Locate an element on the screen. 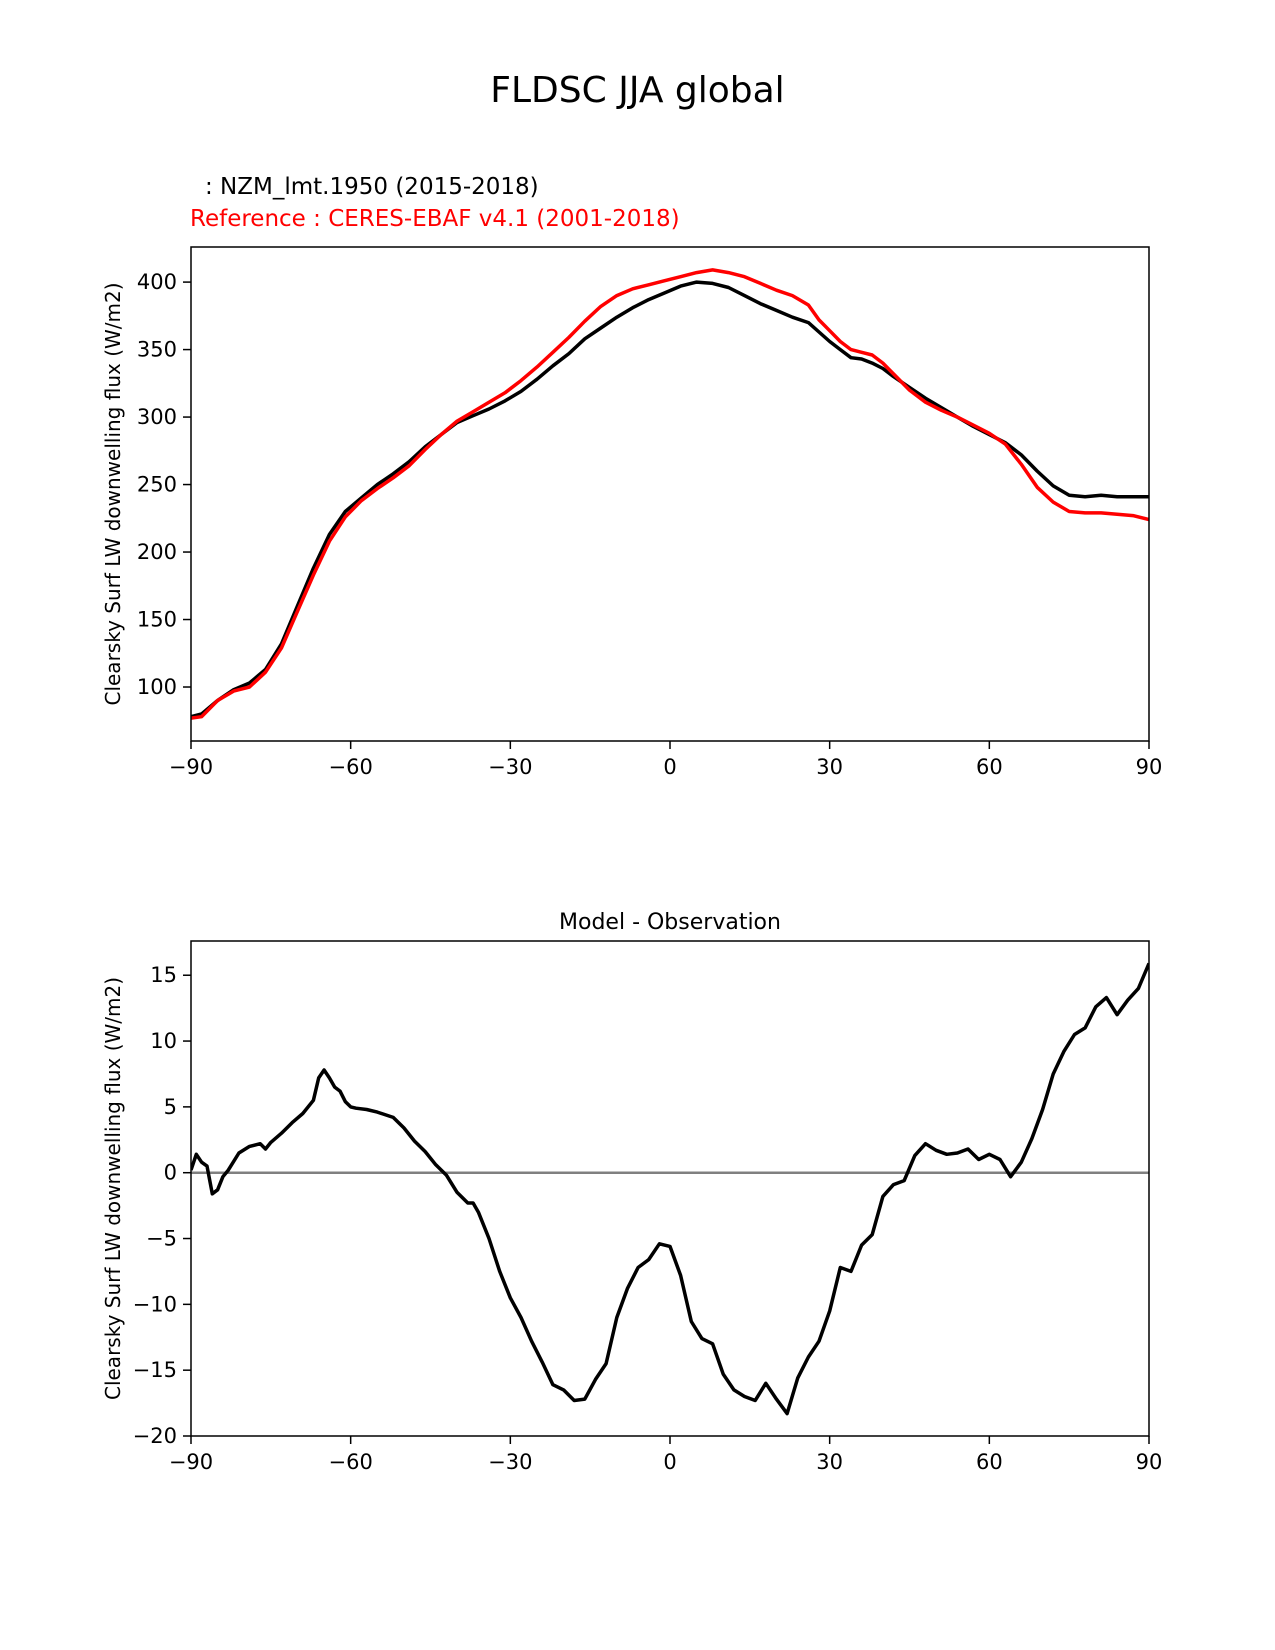 Image resolution: width=1275 pixels, height=1650 pixels. bottom-xtick-label: 90 is located at coordinates (1149, 1462).